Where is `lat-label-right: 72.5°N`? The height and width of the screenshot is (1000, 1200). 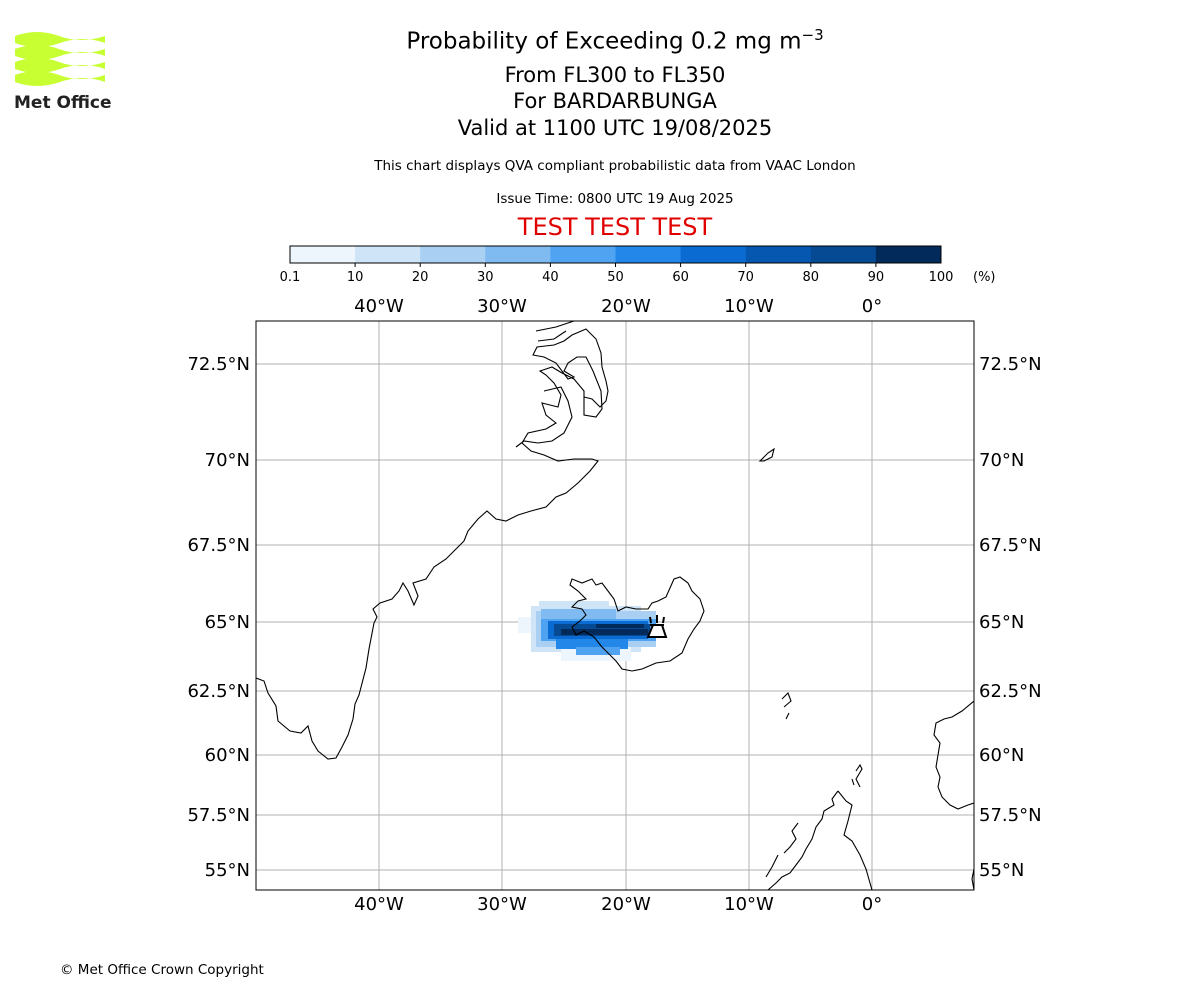
lat-label-right: 72.5°N is located at coordinates (1010, 364).